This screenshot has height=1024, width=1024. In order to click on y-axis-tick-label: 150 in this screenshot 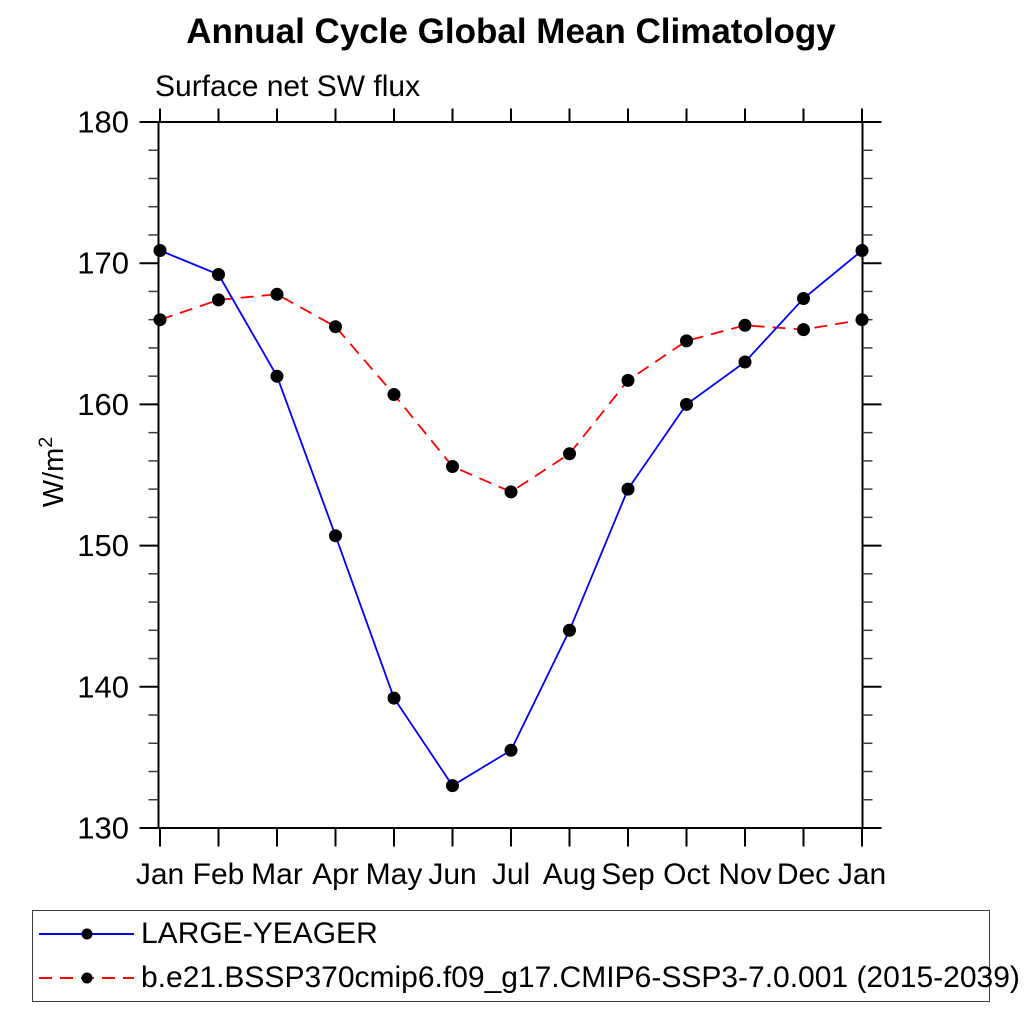, I will do `click(103, 545)`.